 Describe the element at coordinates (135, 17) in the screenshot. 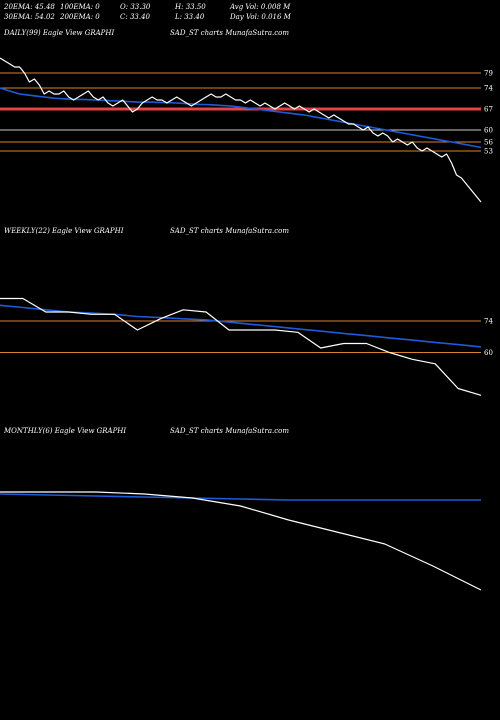

I see `close-stat: C: 33.40` at that location.